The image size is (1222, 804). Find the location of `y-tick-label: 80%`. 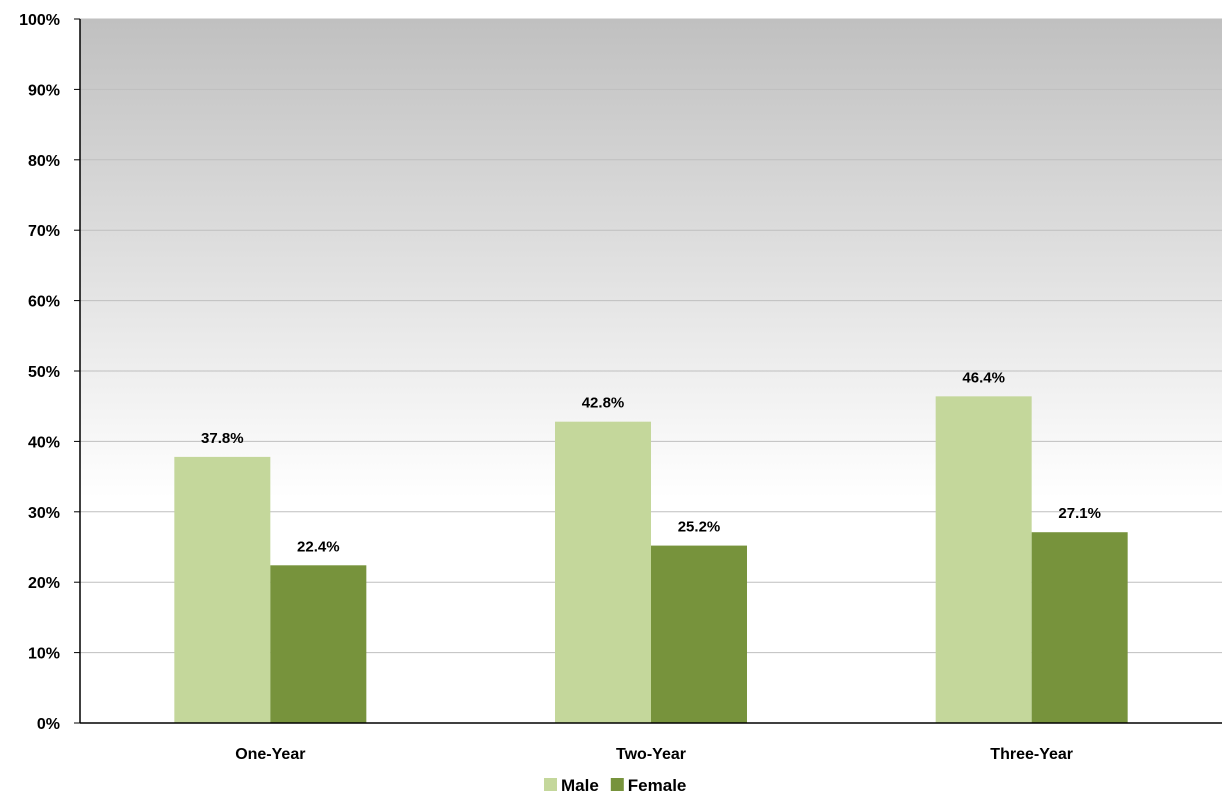

y-tick-label: 80% is located at coordinates (44, 161).